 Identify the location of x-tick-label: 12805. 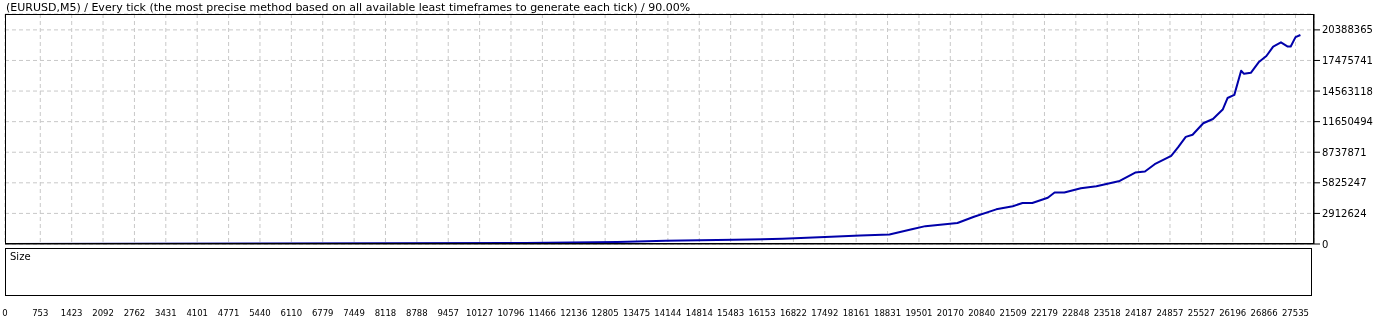
(605, 313).